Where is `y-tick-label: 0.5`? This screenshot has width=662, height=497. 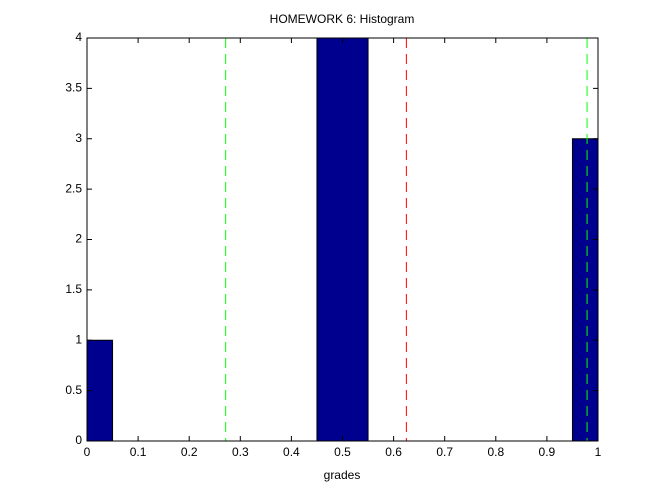
y-tick-label: 0.5 is located at coordinates (73, 390).